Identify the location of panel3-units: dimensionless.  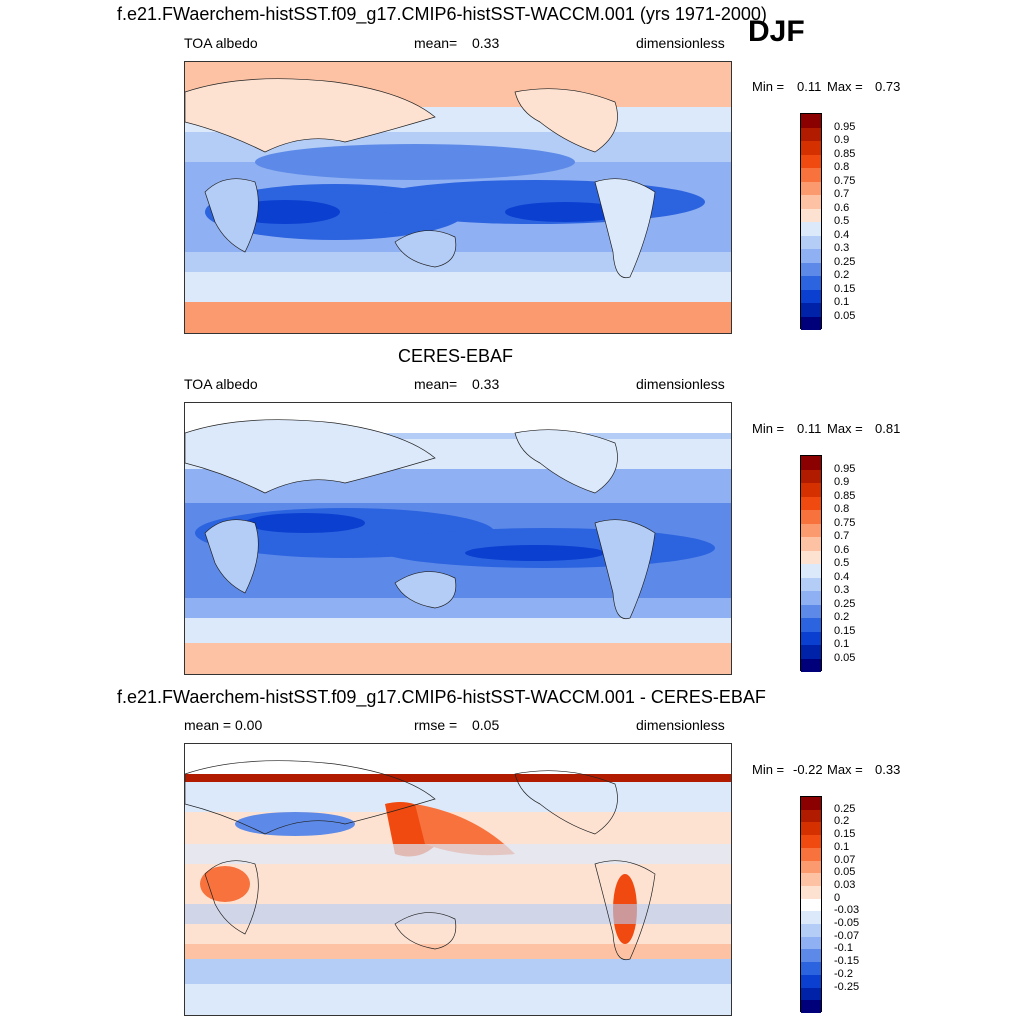
(680, 725).